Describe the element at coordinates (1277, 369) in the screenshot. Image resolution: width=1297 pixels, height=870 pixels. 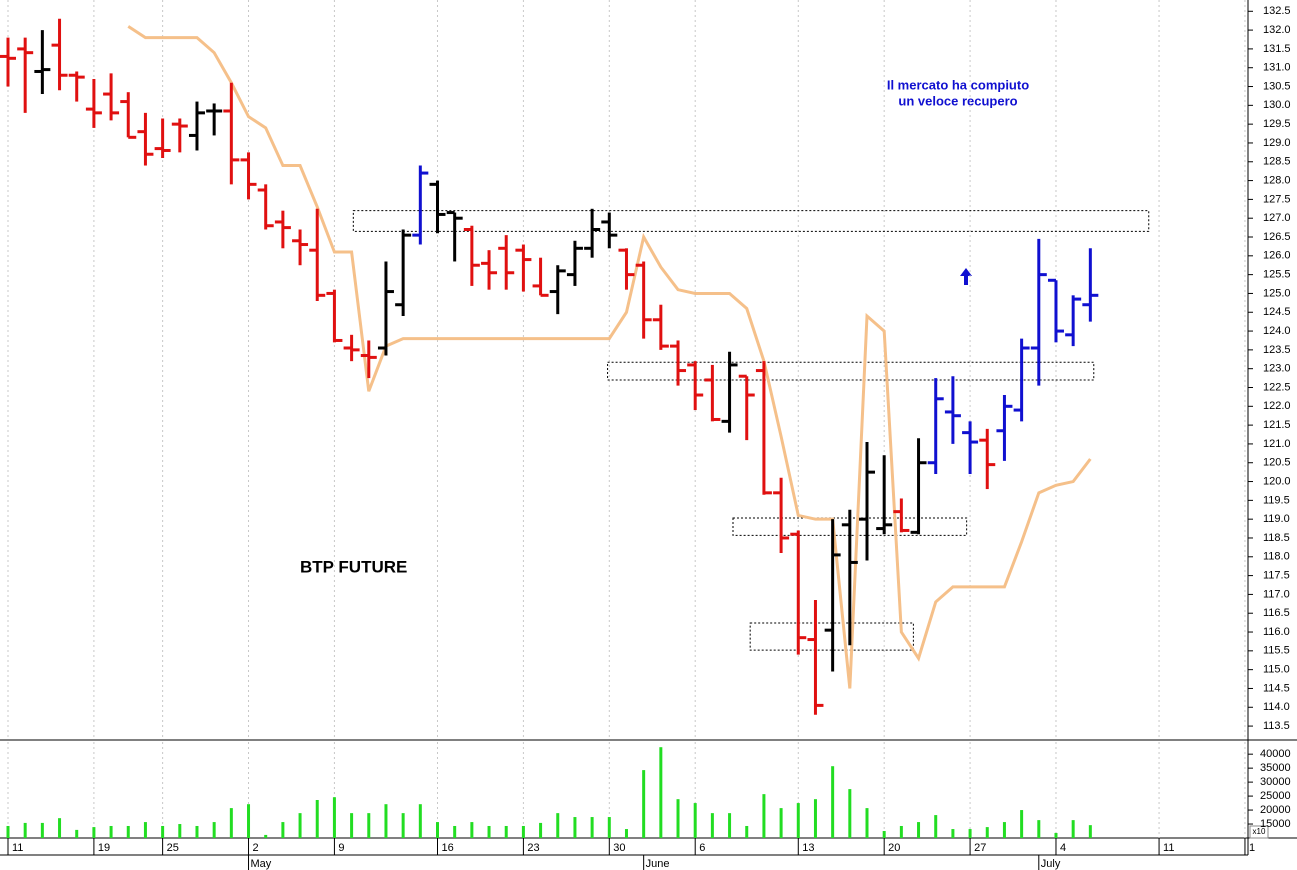
I see `y-tick-label: 123.0` at that location.